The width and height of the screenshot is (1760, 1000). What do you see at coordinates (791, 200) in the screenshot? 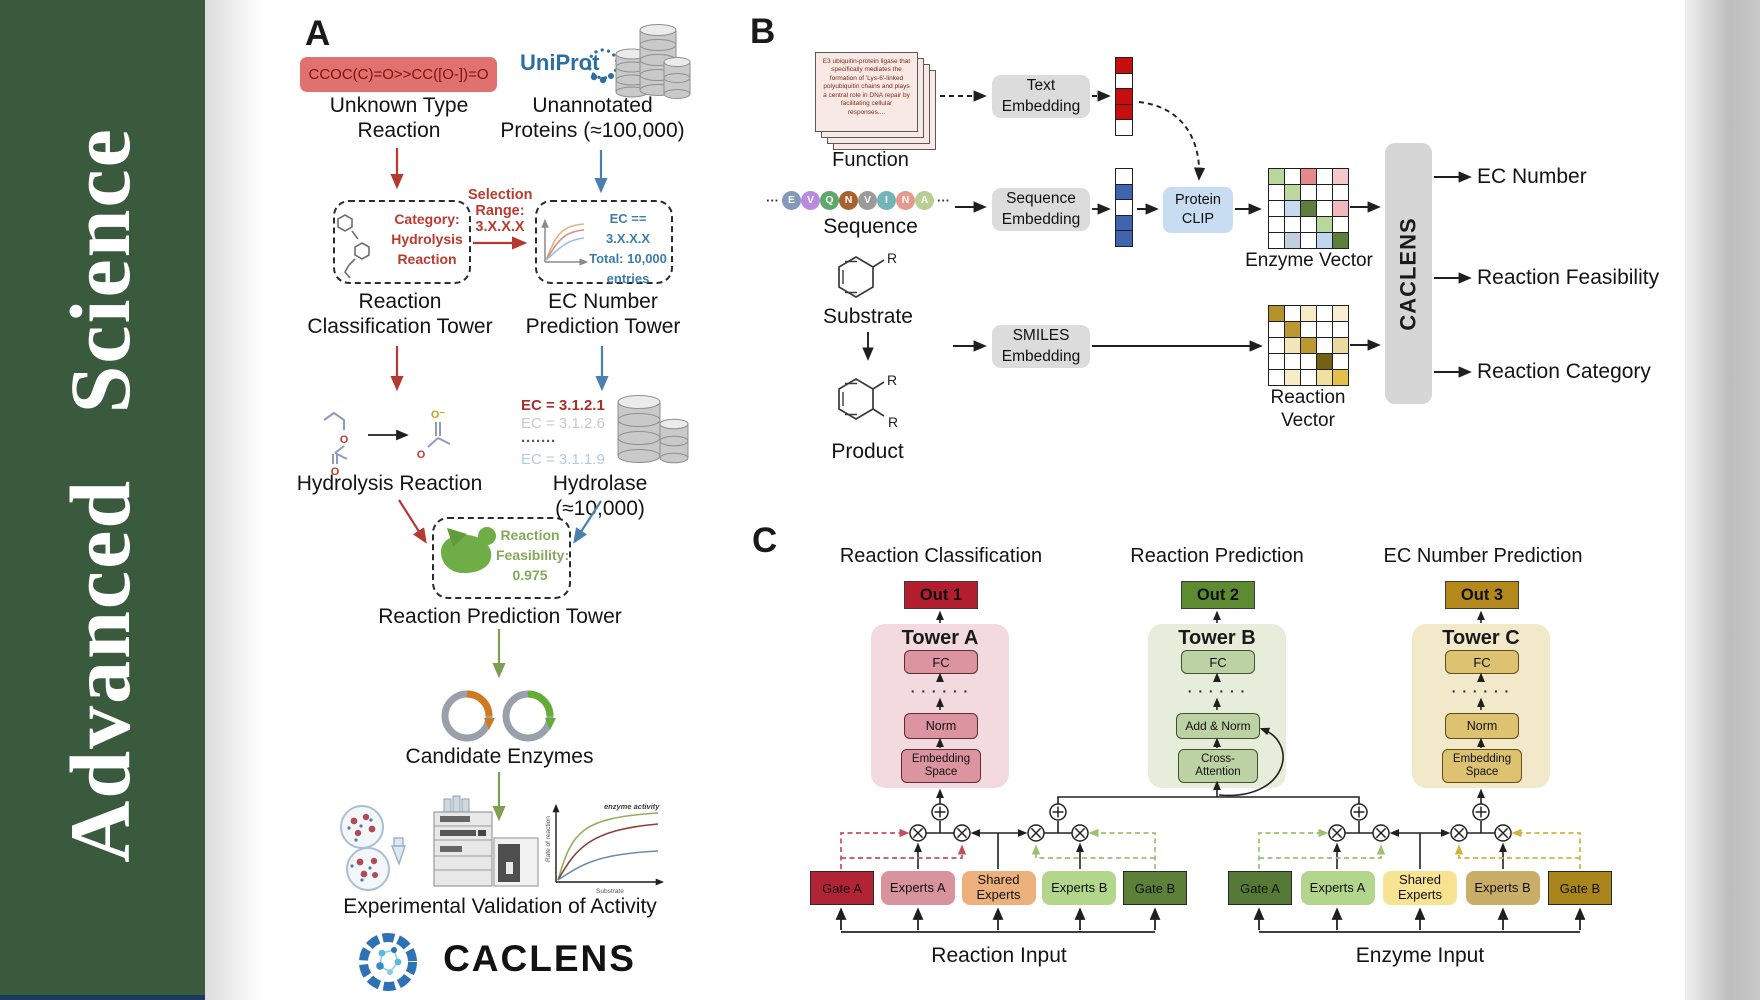
I see `residue-circle: E` at bounding box center [791, 200].